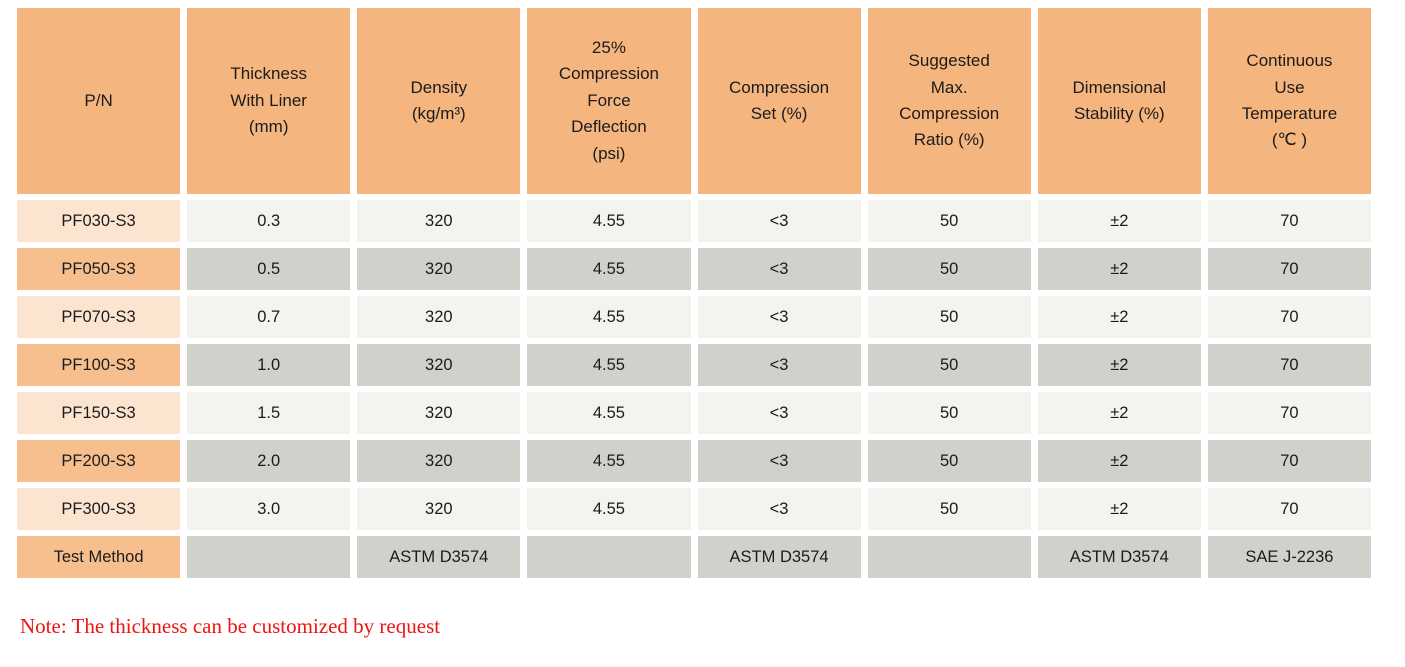 Image resolution: width=1405 pixels, height=667 pixels. What do you see at coordinates (269, 269) in the screenshot?
I see `data-cell: 0.5` at bounding box center [269, 269].